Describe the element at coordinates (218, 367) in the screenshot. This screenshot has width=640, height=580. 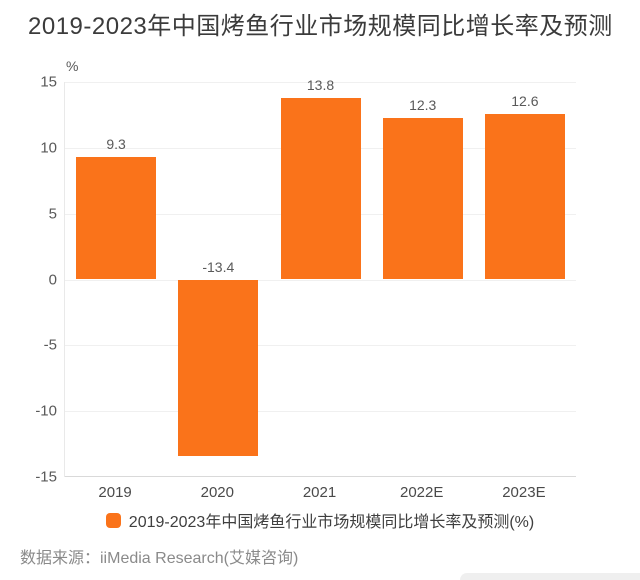
I see `bar-2020` at that location.